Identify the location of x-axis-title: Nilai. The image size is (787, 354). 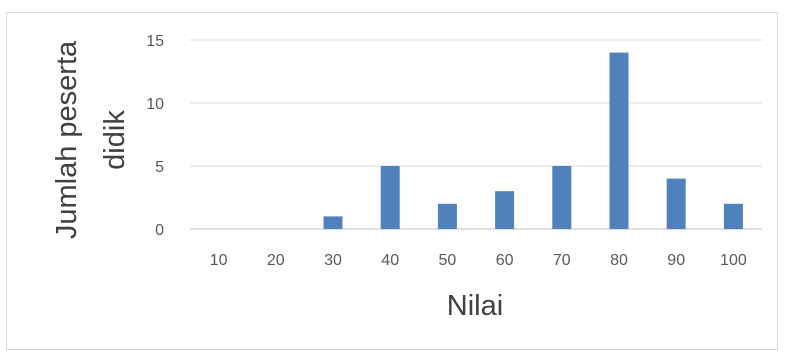
(475, 306).